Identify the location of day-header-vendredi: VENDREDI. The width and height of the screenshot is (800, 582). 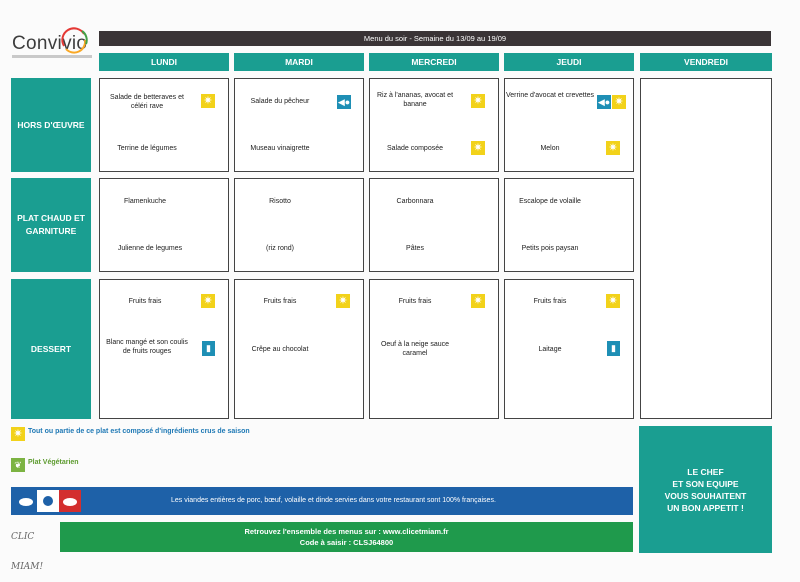
(706, 62).